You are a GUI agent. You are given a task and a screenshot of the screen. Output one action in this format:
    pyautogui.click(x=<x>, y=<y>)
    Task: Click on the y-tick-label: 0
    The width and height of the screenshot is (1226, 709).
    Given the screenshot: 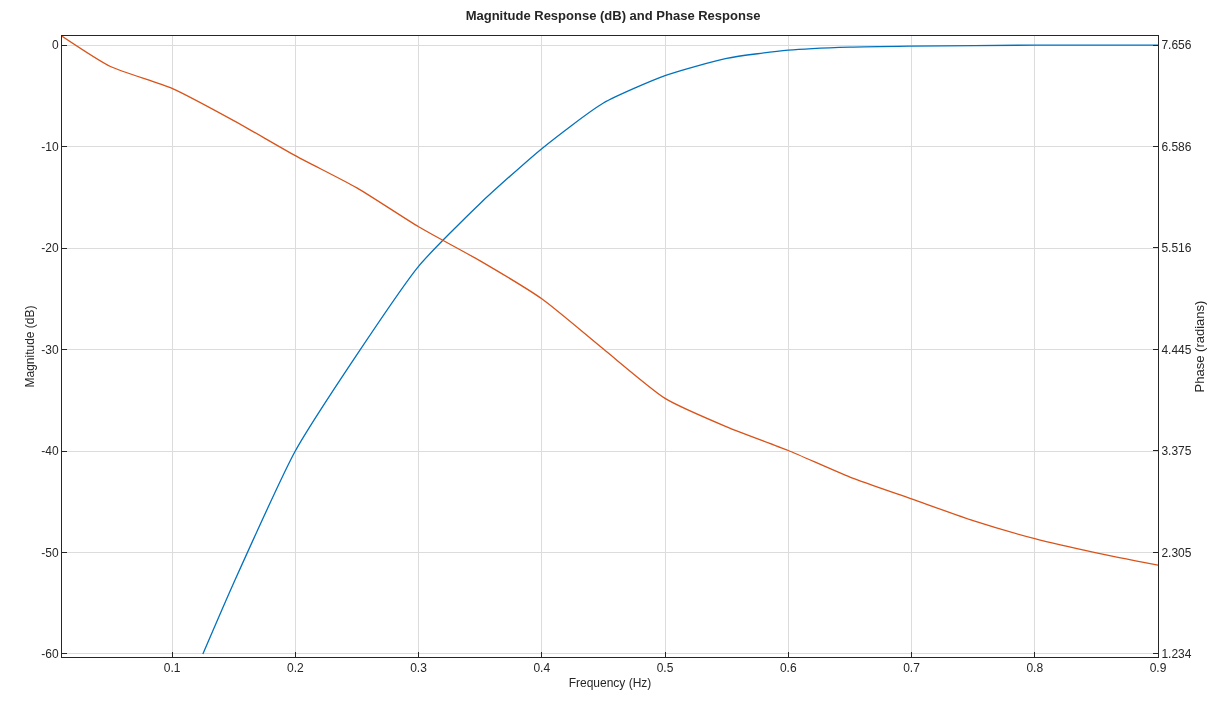 What is the action you would take?
    pyautogui.click(x=55, y=45)
    